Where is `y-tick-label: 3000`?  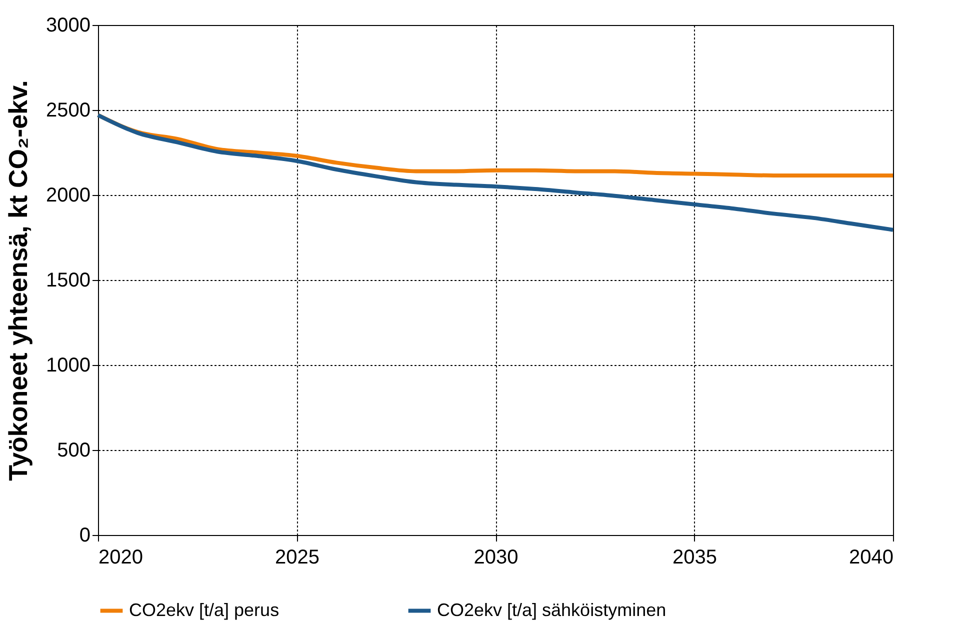 y-tick-label: 3000 is located at coordinates (68, 25).